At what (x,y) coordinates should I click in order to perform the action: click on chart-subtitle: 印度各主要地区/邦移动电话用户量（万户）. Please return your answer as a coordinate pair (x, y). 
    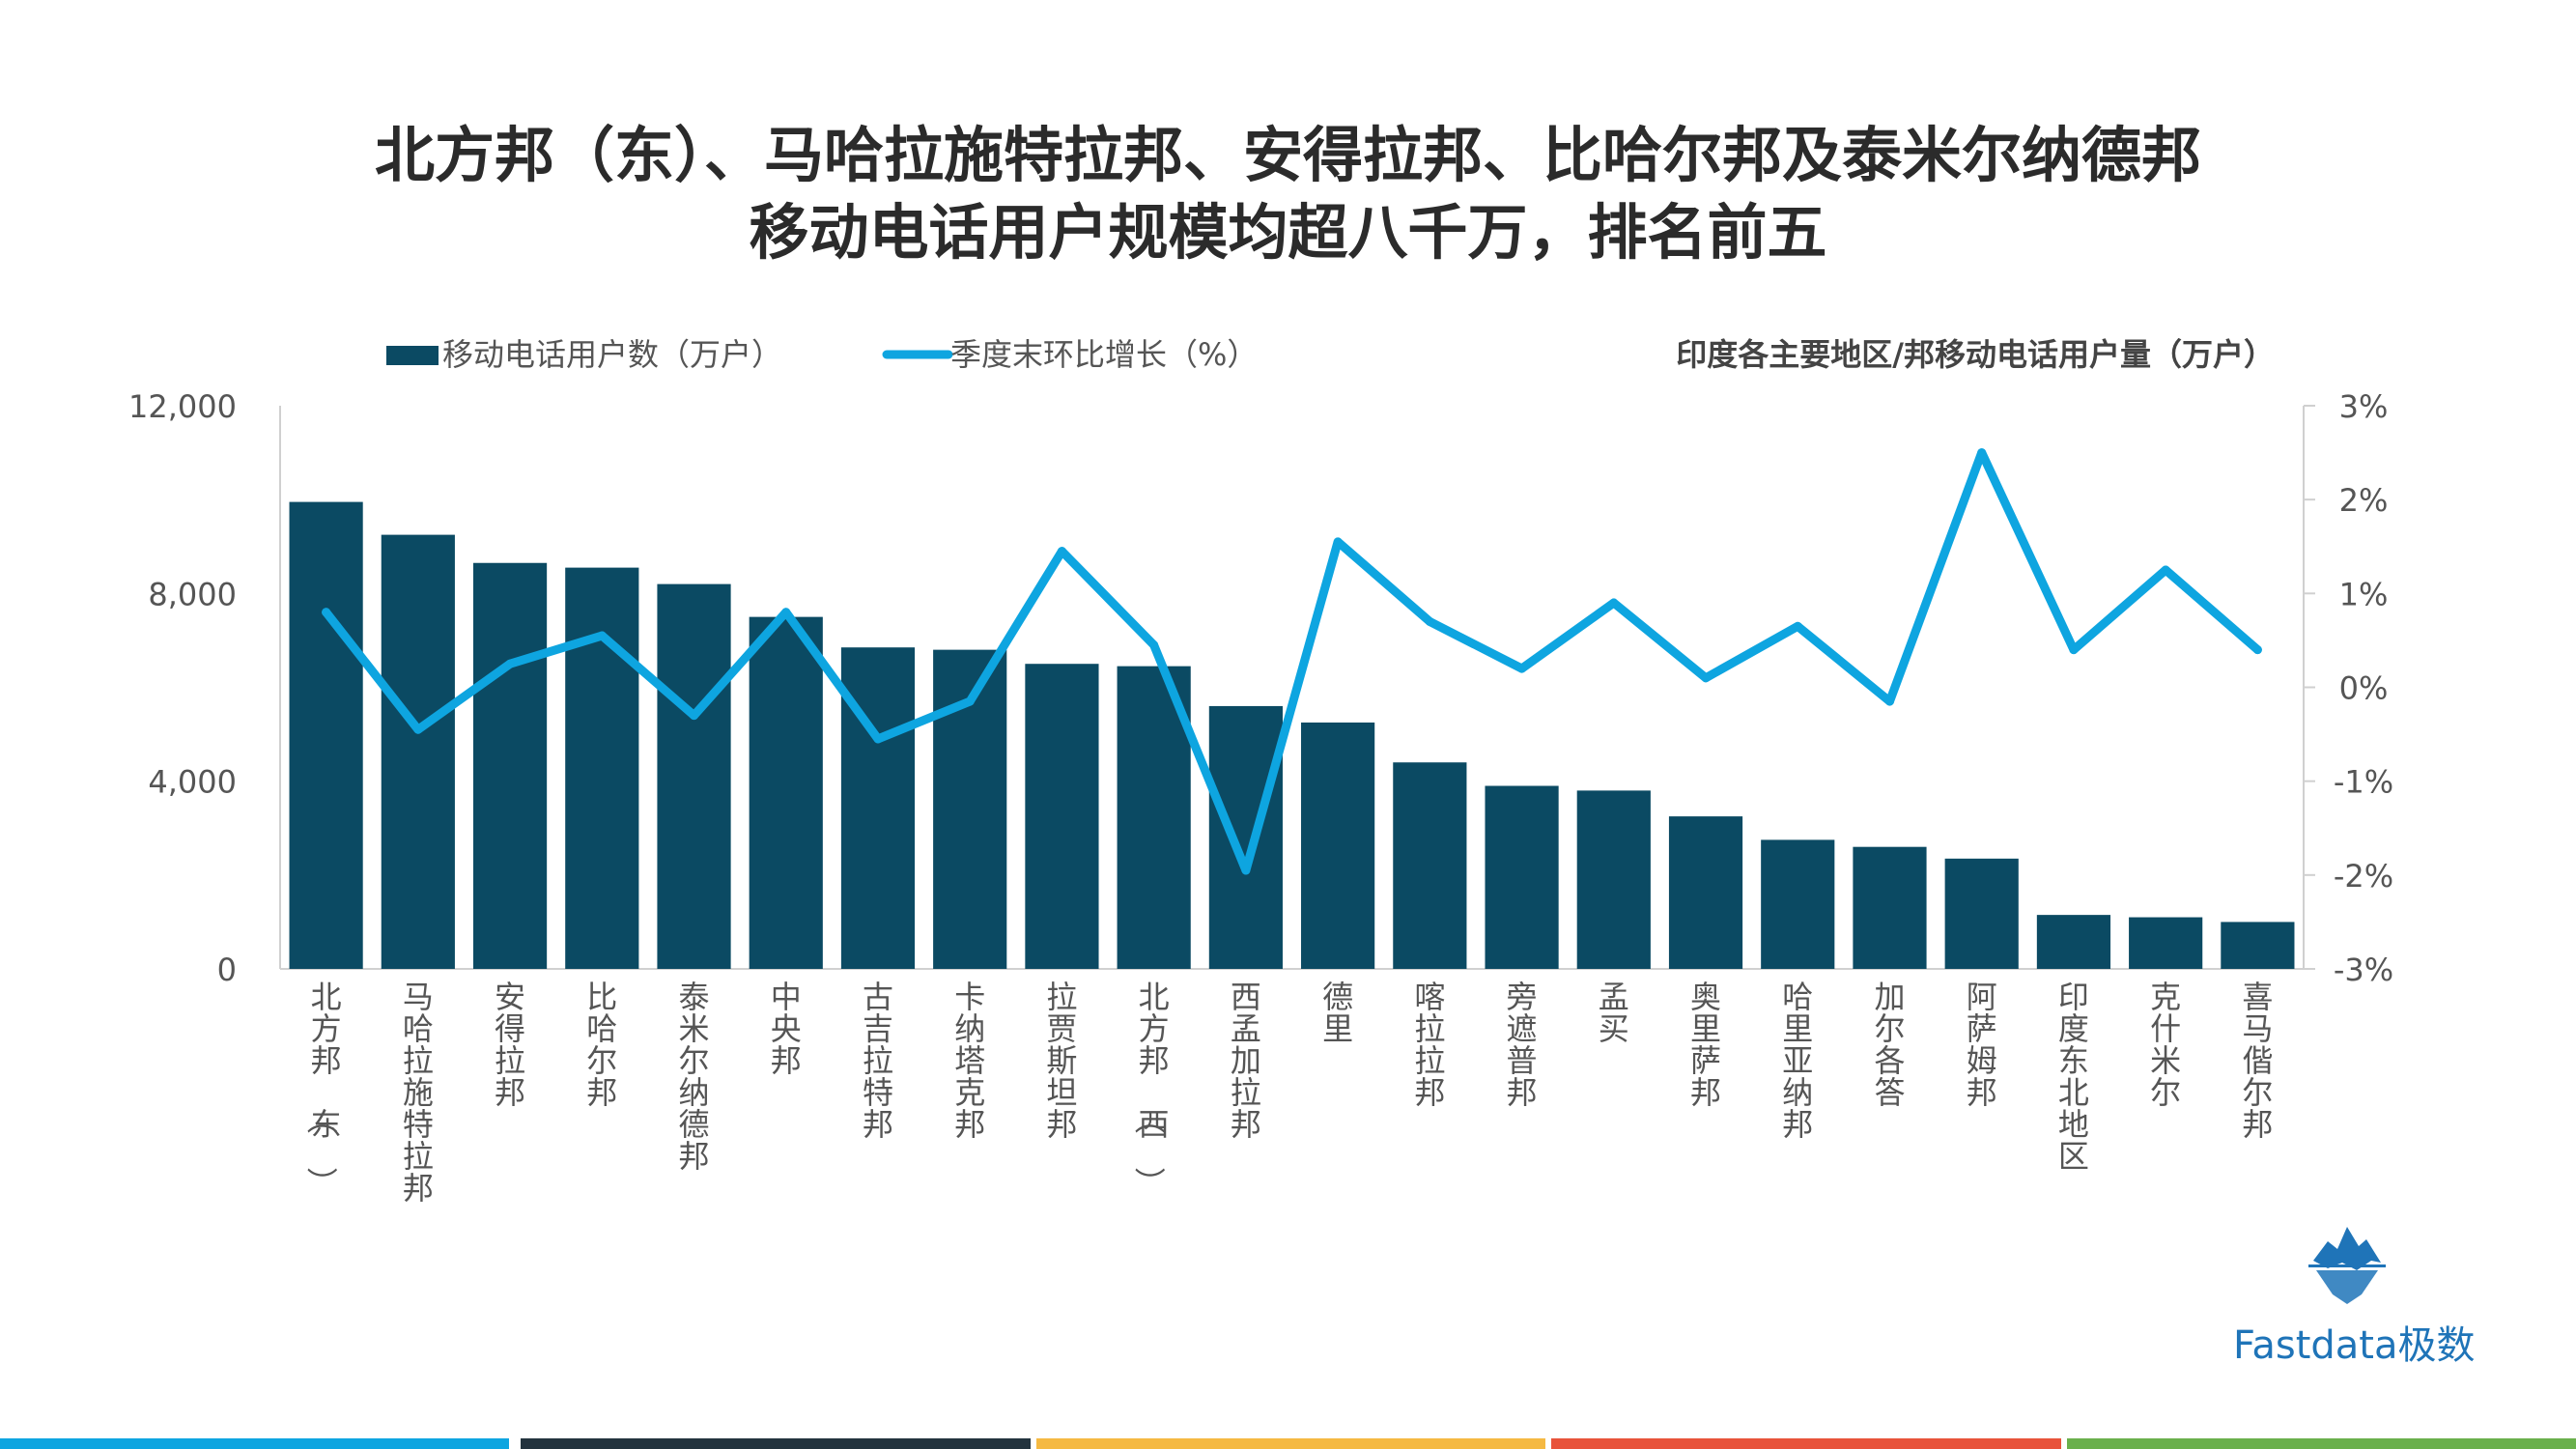
    Looking at the image, I should click on (1975, 354).